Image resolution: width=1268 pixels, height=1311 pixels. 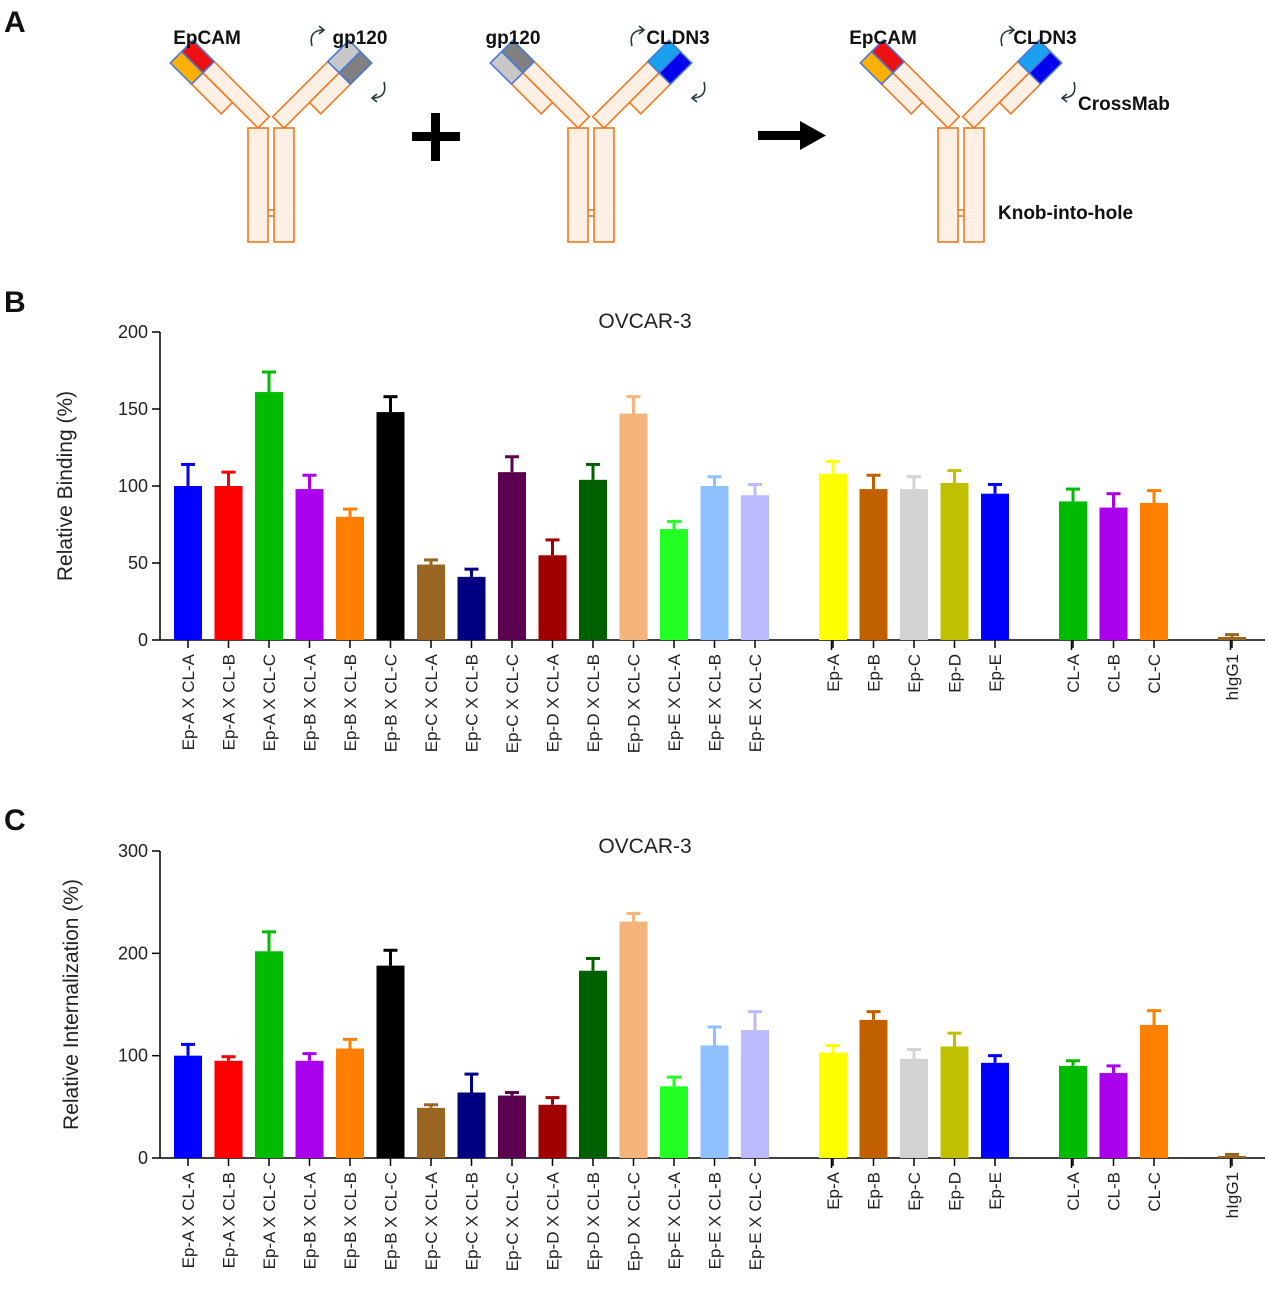 What do you see at coordinates (512, 703) in the screenshot?
I see `x-tick-label: Ep-C X CL-C` at bounding box center [512, 703].